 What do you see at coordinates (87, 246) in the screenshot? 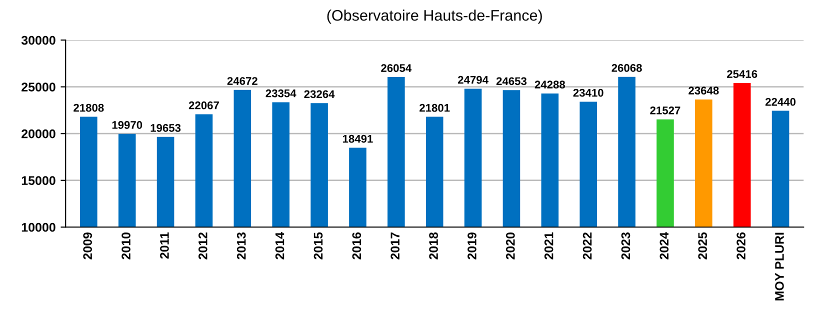
I see `x-tick-label: 2009` at bounding box center [87, 246].